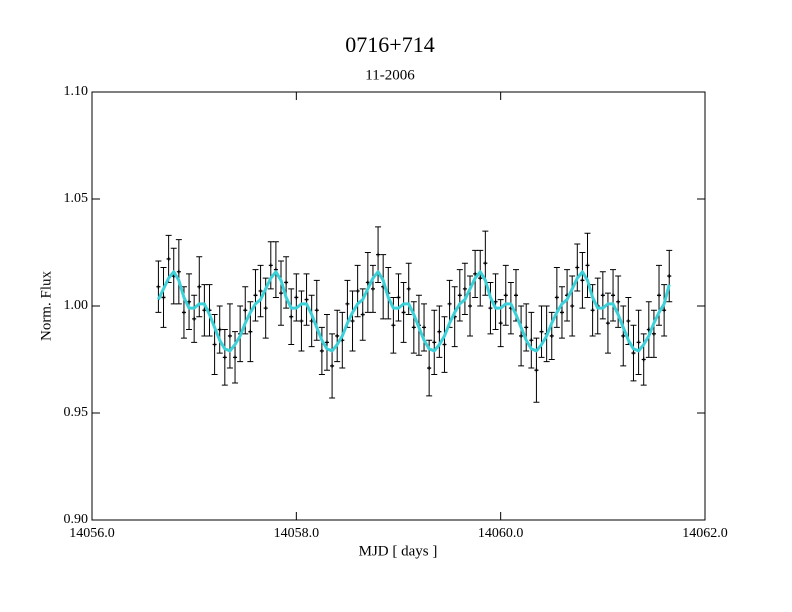 The image size is (792, 612). Describe the element at coordinates (705, 533) in the screenshot. I see `x-tick-label: 14062.0` at that location.